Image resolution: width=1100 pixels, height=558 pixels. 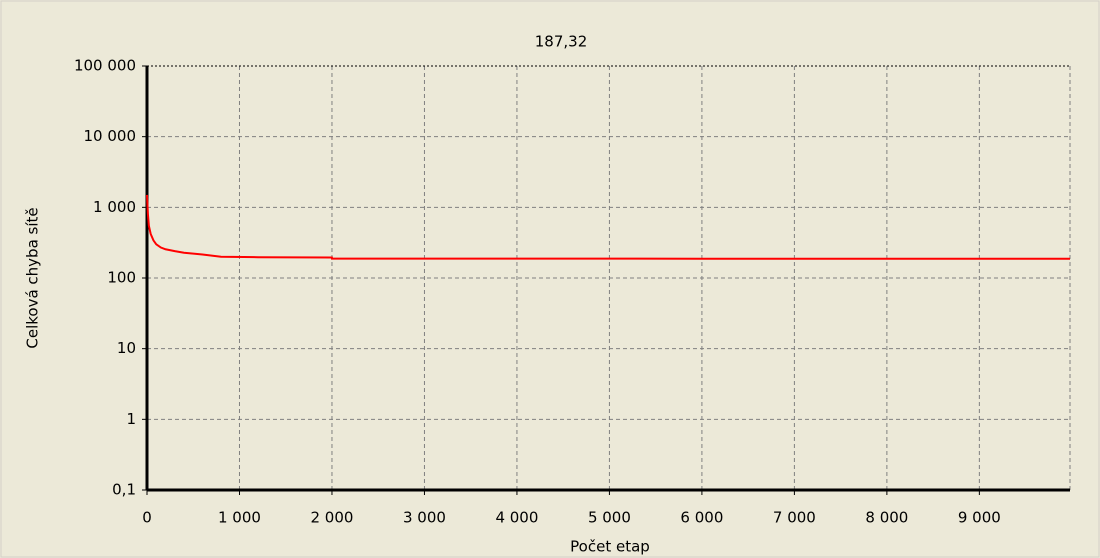 I want to click on x-tick-label: 9 000, so click(x=979, y=518).